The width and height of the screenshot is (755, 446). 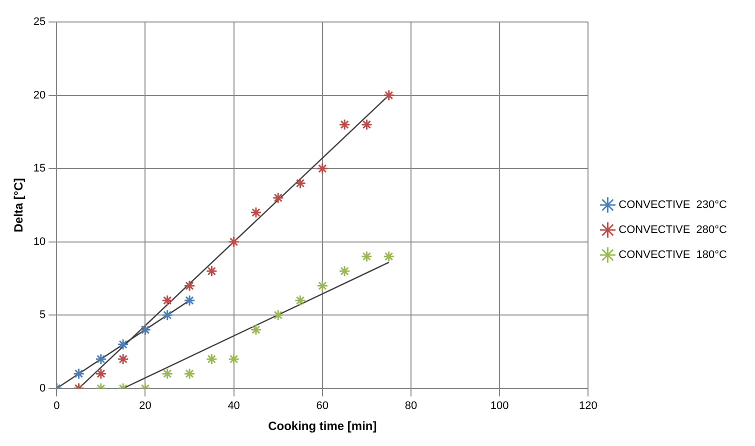 I want to click on x-tick-label: 80, so click(x=411, y=406).